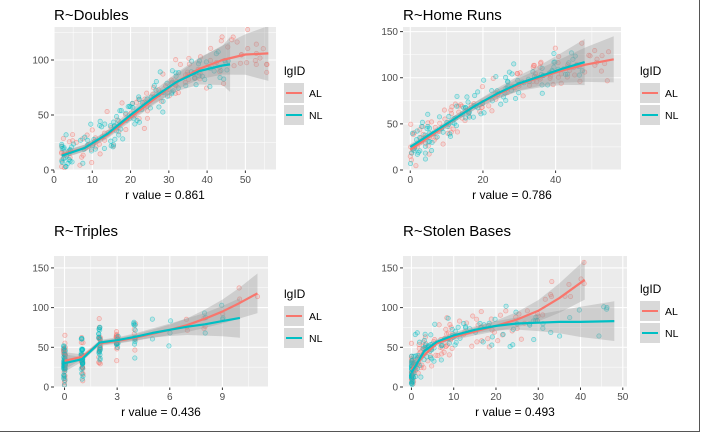 This screenshot has height=433, width=701. I want to click on legend-label-al: AL, so click(315, 94).